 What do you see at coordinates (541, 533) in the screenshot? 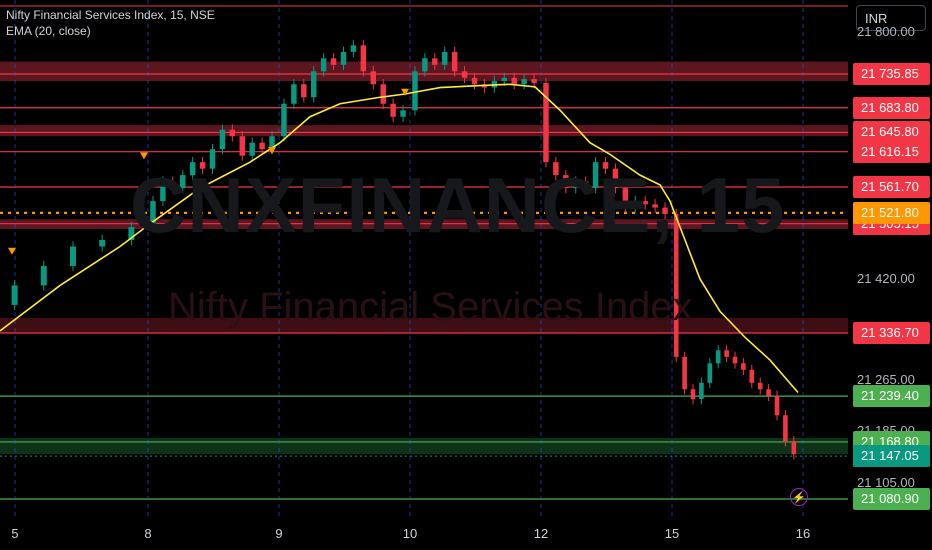
I see `time-label: 12` at bounding box center [541, 533].